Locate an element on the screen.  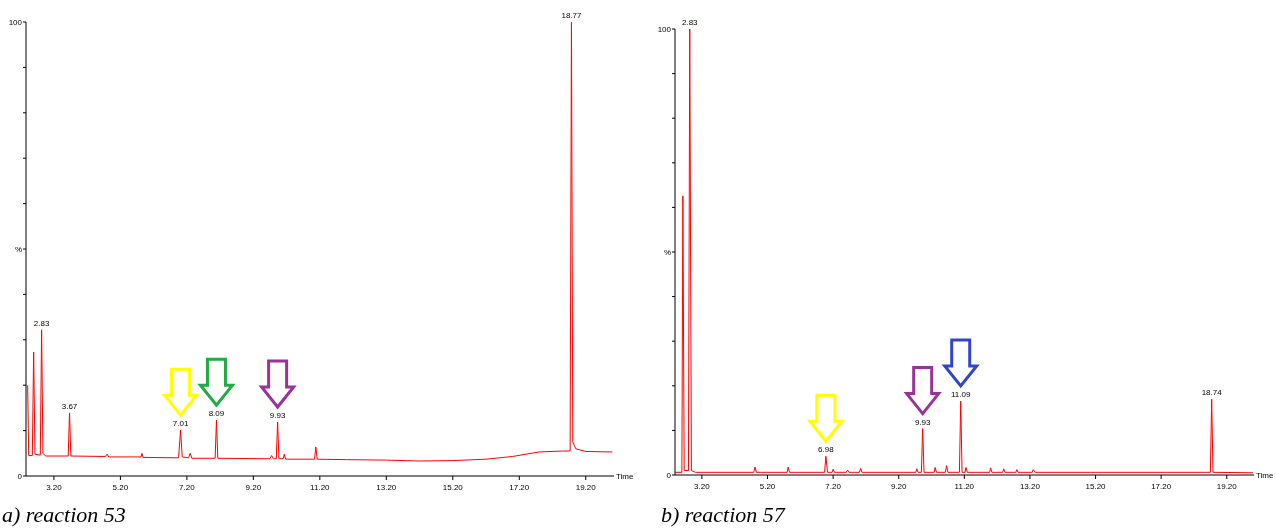
annotation: 7.01 is located at coordinates (180, 424).